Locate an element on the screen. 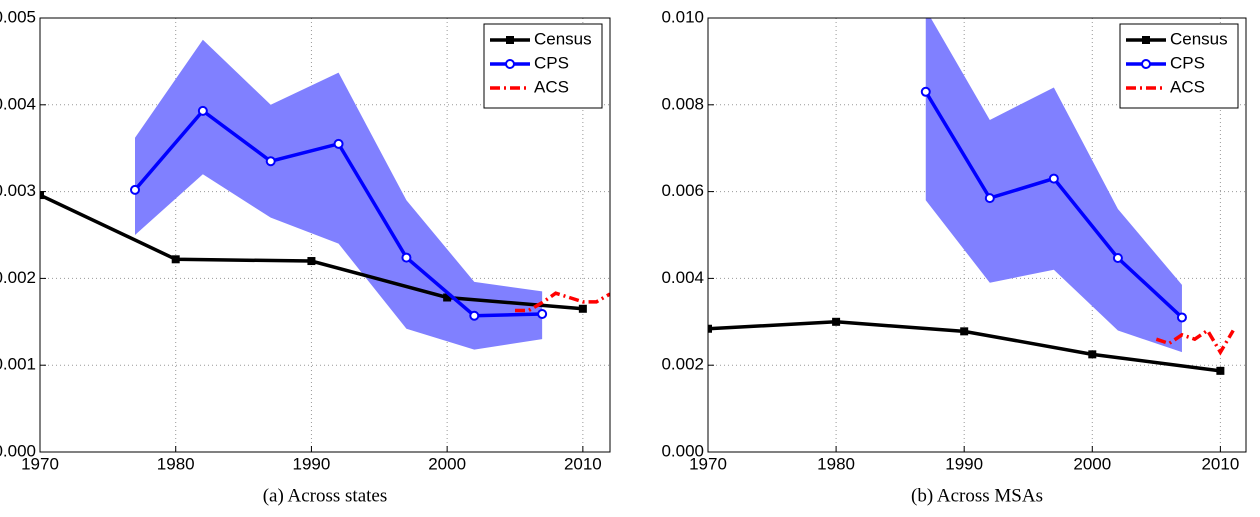  y-tick-label: 0.003 is located at coordinates (18, 190).